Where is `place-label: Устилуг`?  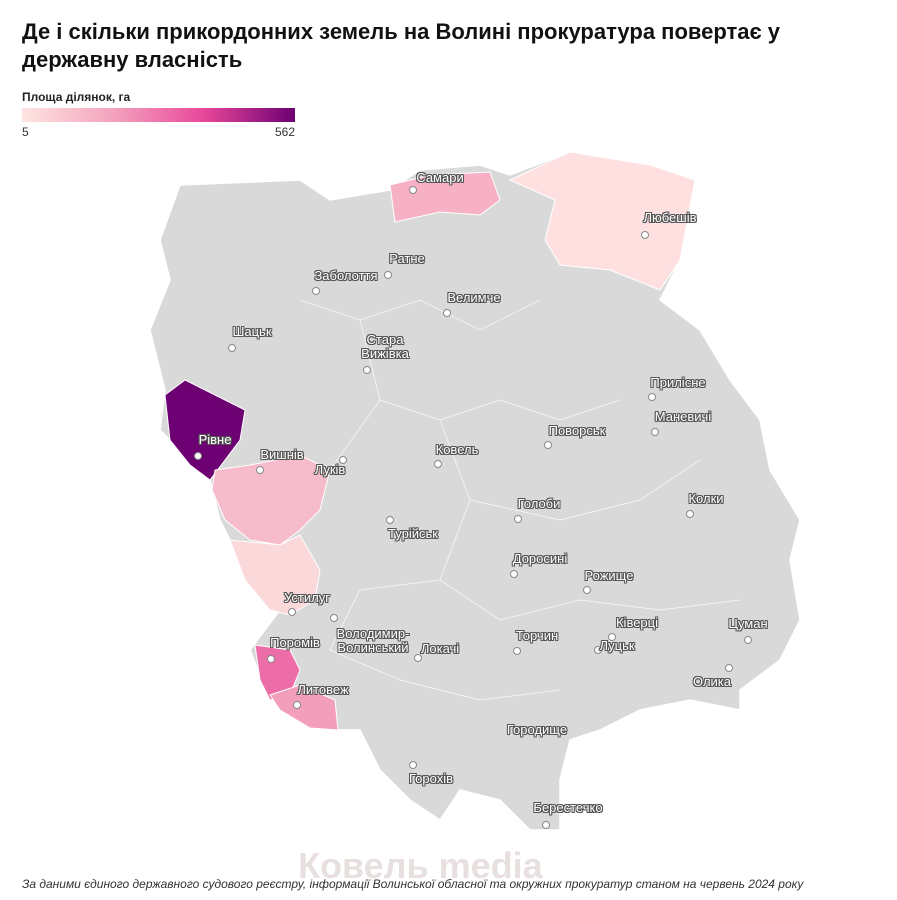 place-label: Устилуг is located at coordinates (307, 597).